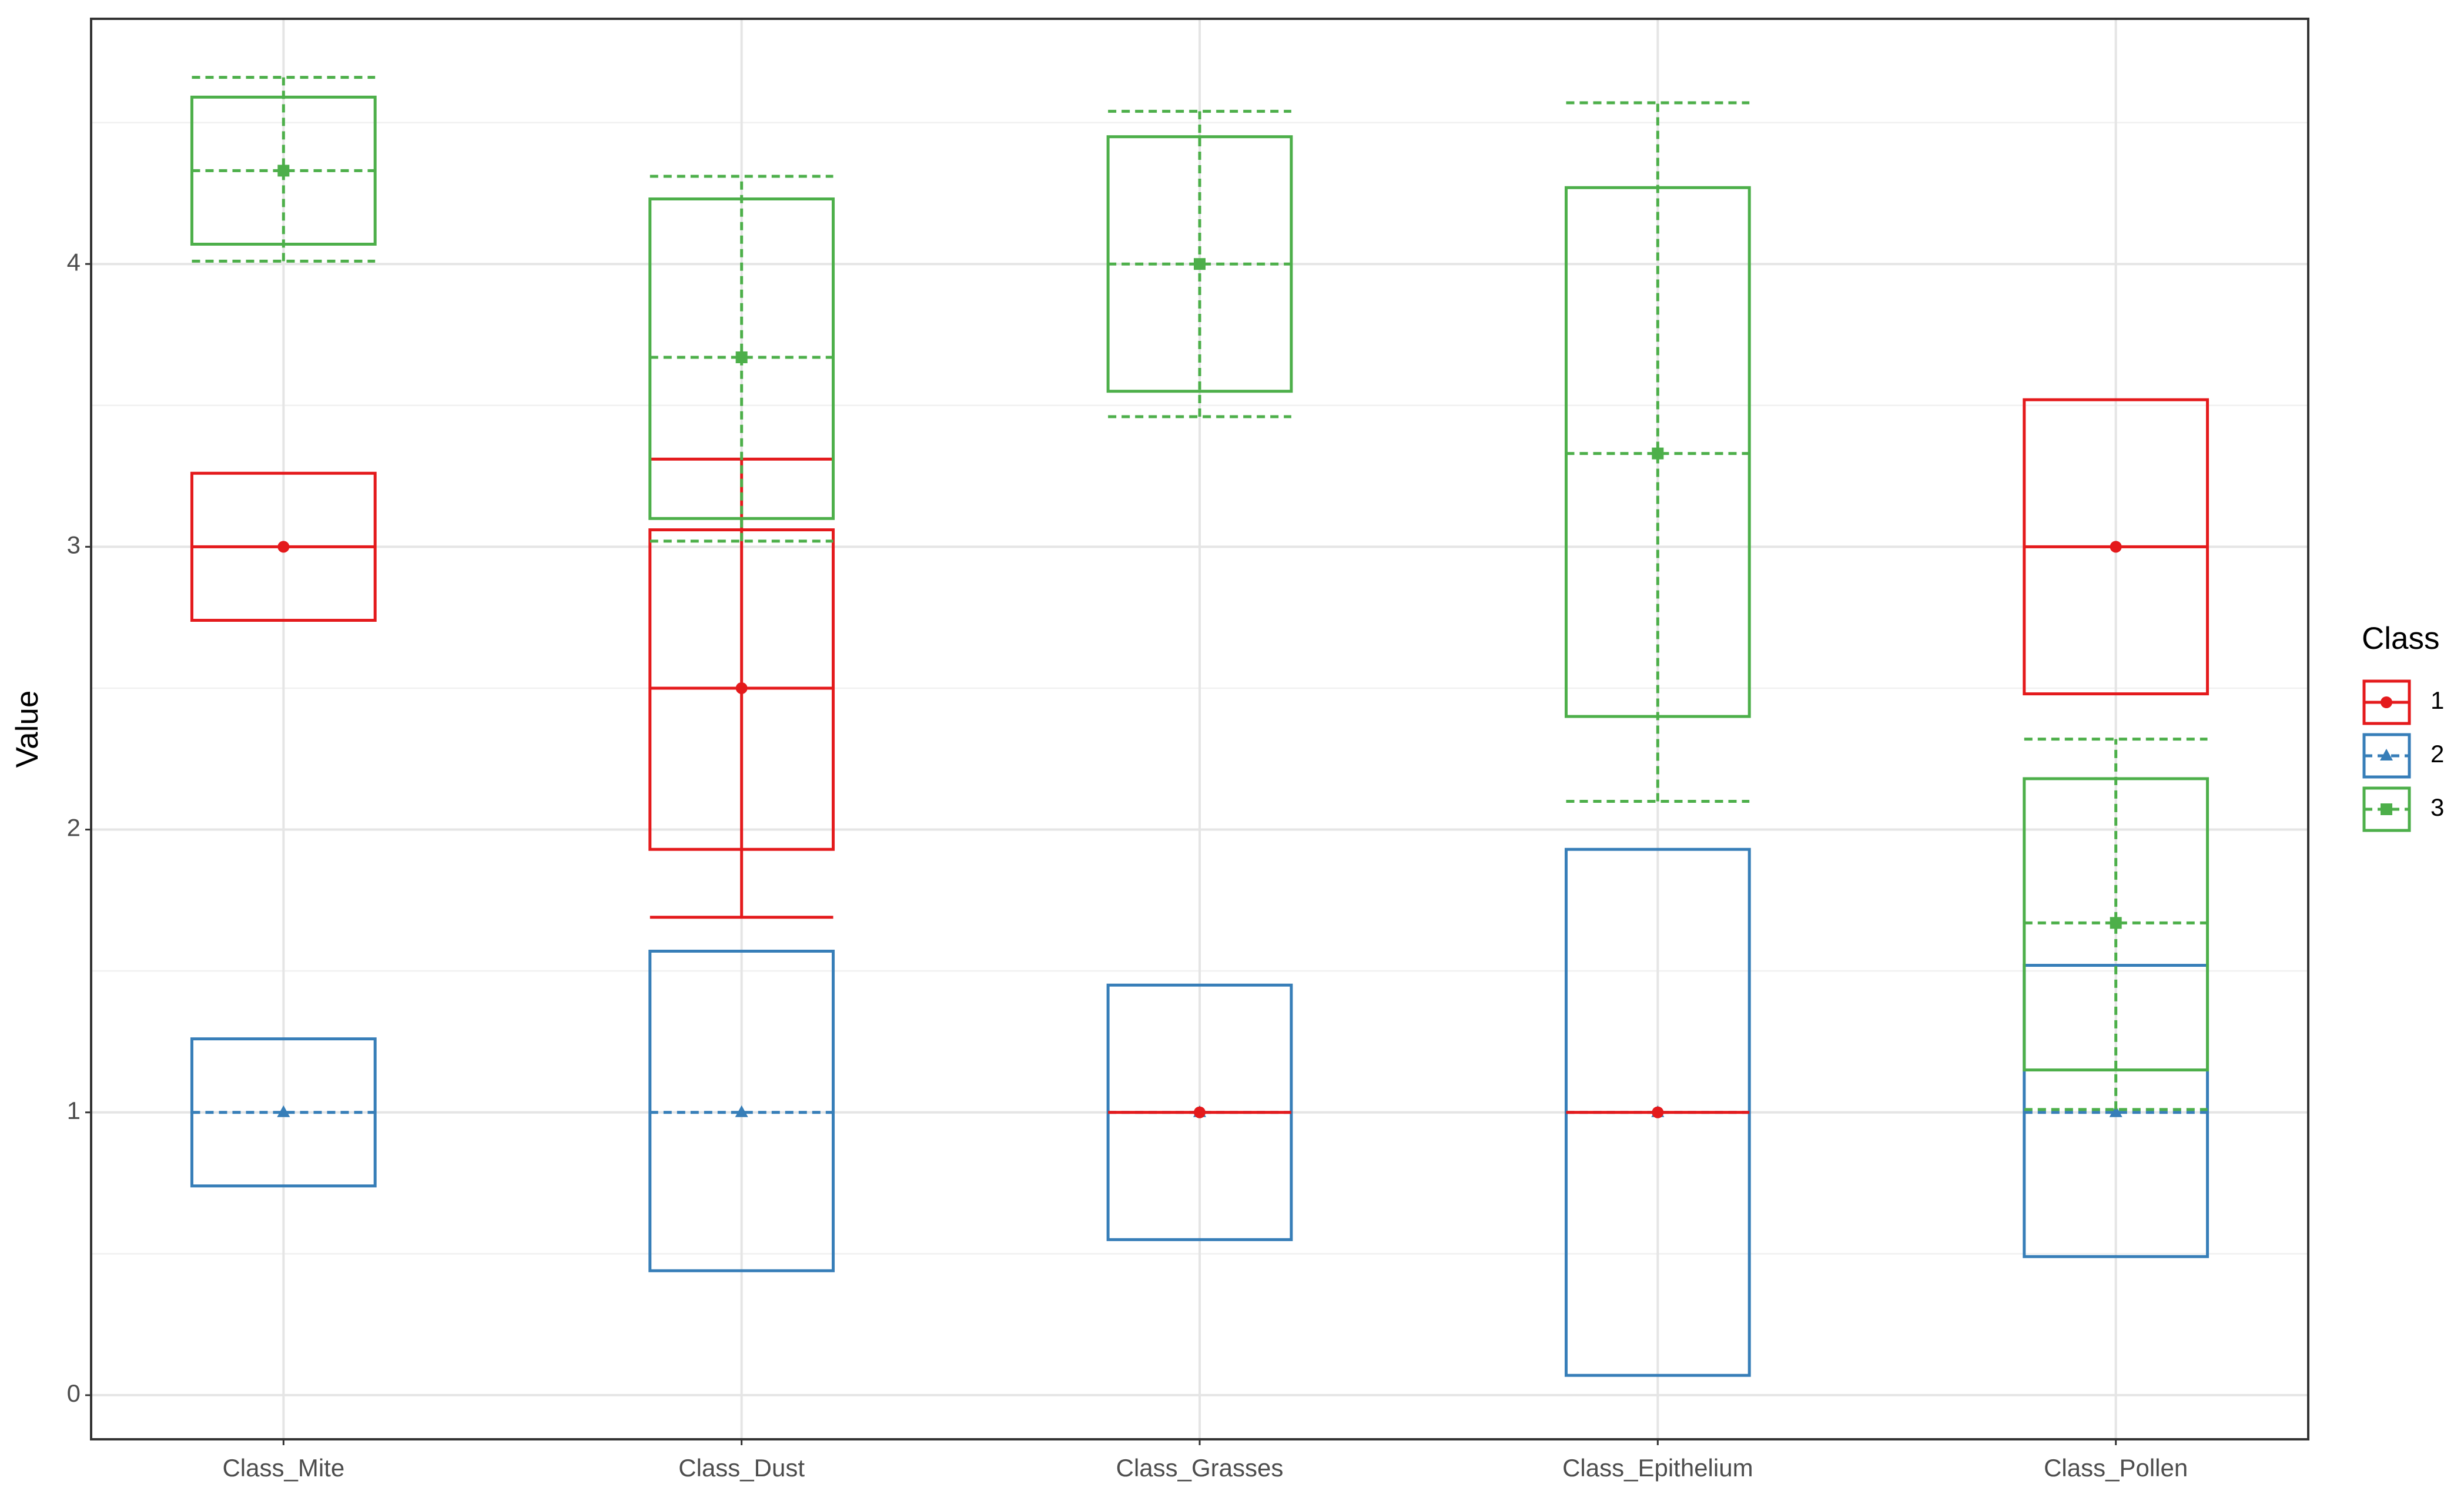  I want to click on y-tick-label: 1, so click(74, 1110).